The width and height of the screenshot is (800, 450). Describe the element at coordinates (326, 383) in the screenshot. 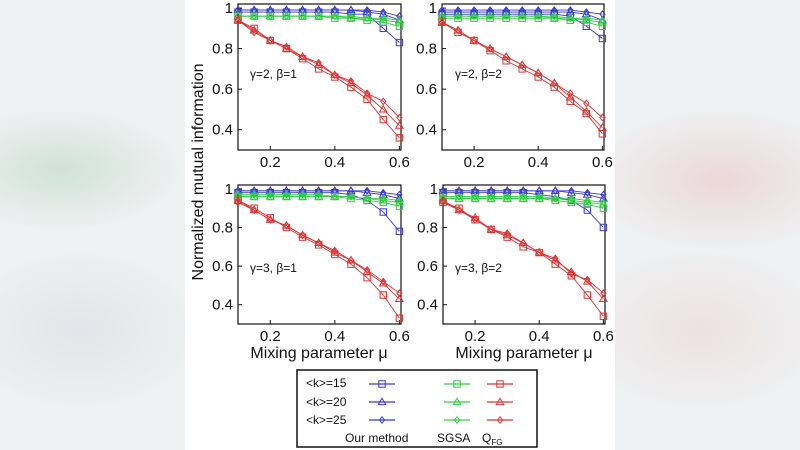

I see `legend-k-15: <k>=15` at that location.